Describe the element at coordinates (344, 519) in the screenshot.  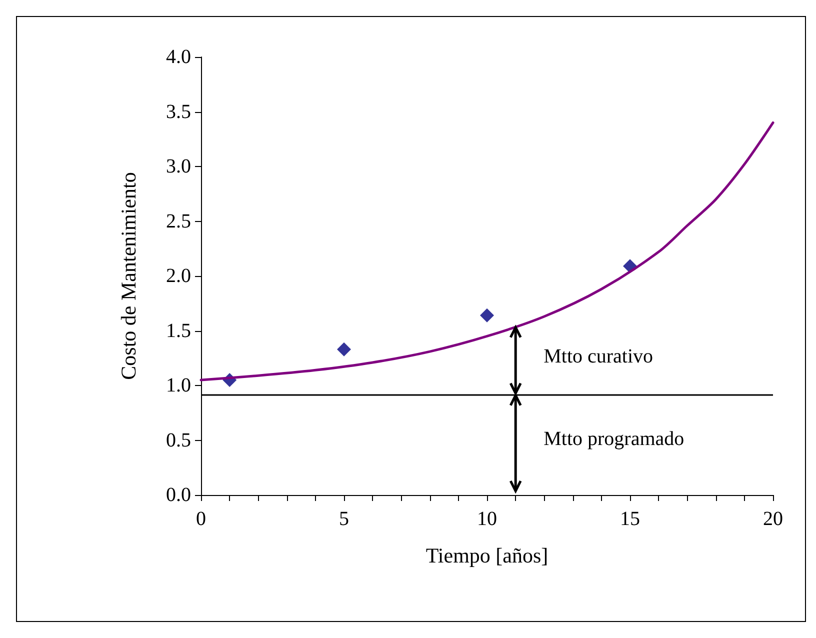
I see `x-tick-label: 5` at that location.